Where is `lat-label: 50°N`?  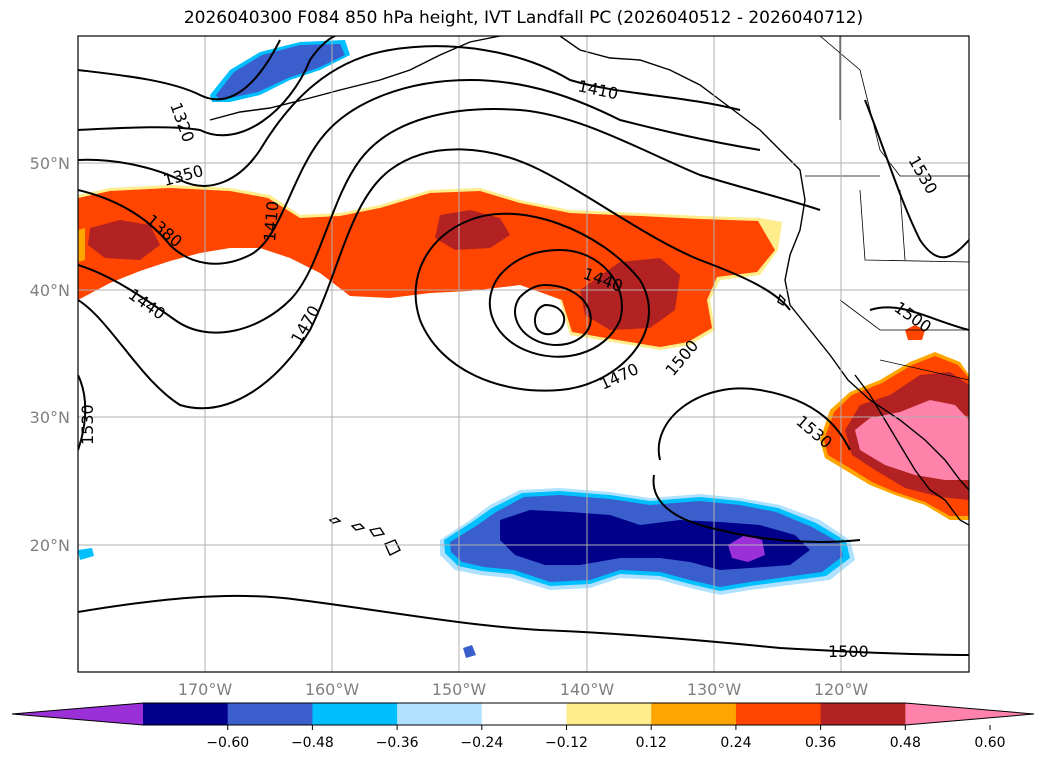 lat-label: 50°N is located at coordinates (50, 163).